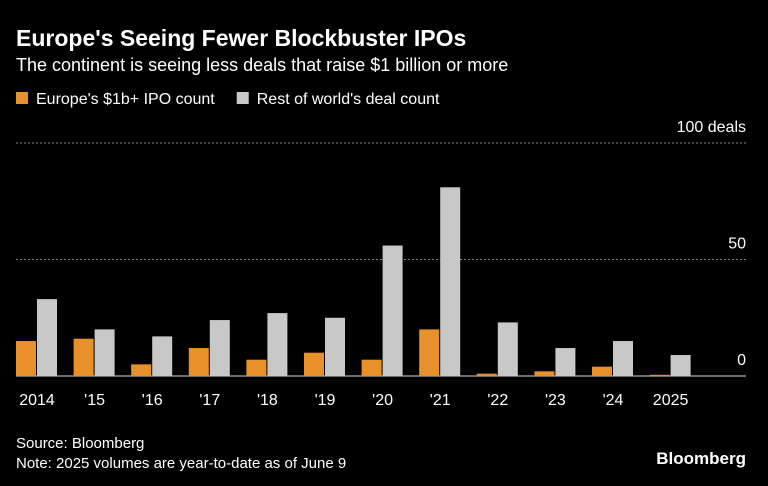  I want to click on y-tick-label: 0, so click(741, 360).